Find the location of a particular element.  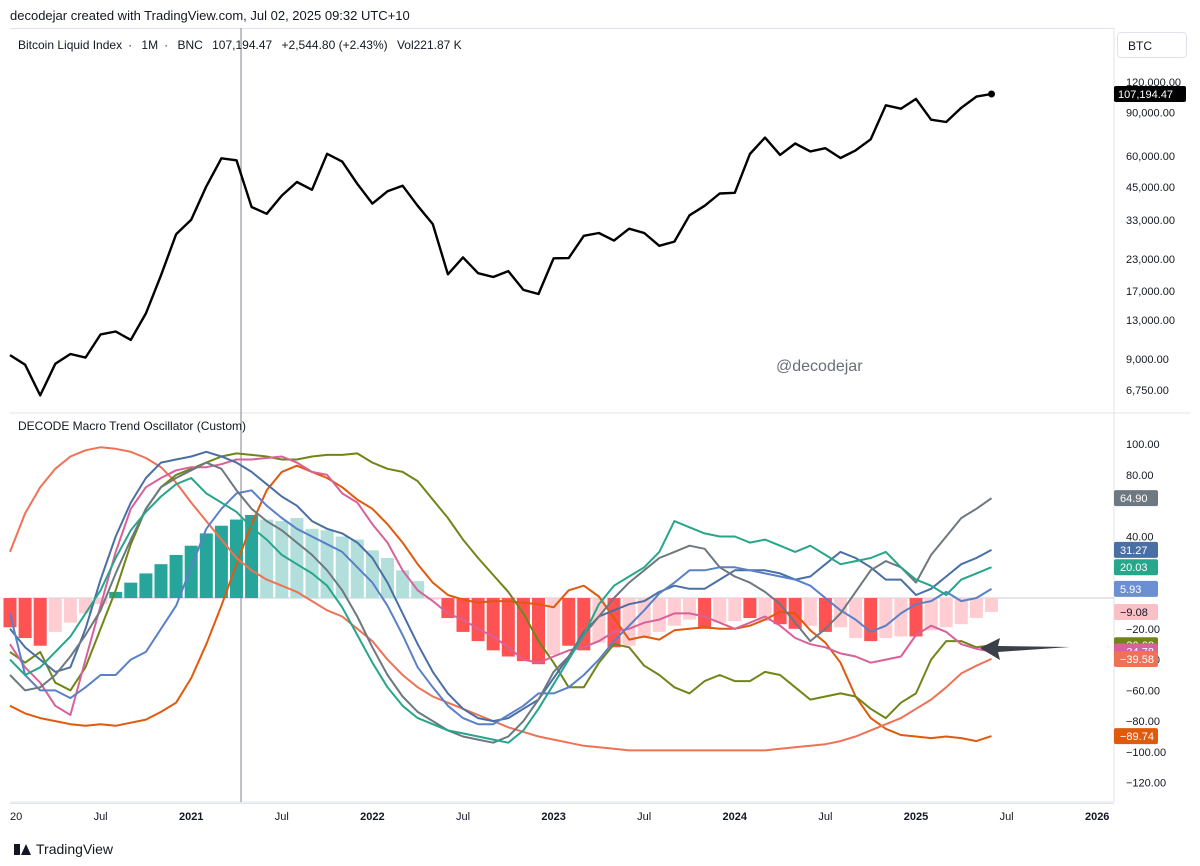

price-tick-label: 13,000.00 is located at coordinates (1150, 321).